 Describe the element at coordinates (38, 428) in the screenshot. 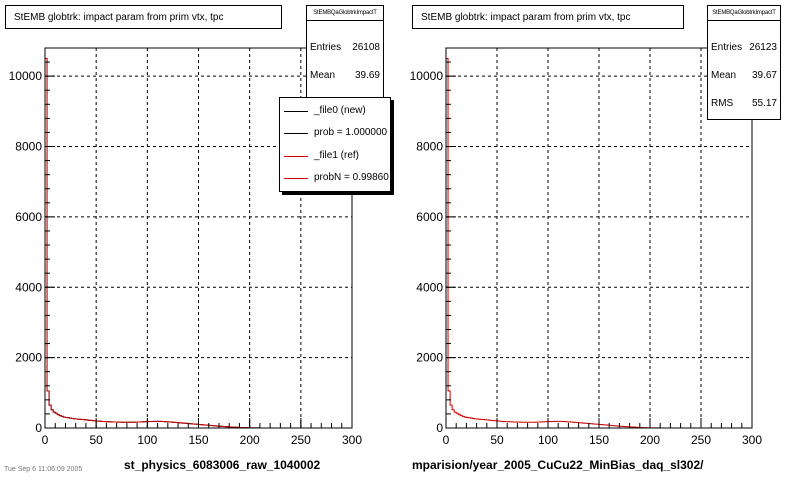

I see `left-ytick-label-0: 0` at that location.